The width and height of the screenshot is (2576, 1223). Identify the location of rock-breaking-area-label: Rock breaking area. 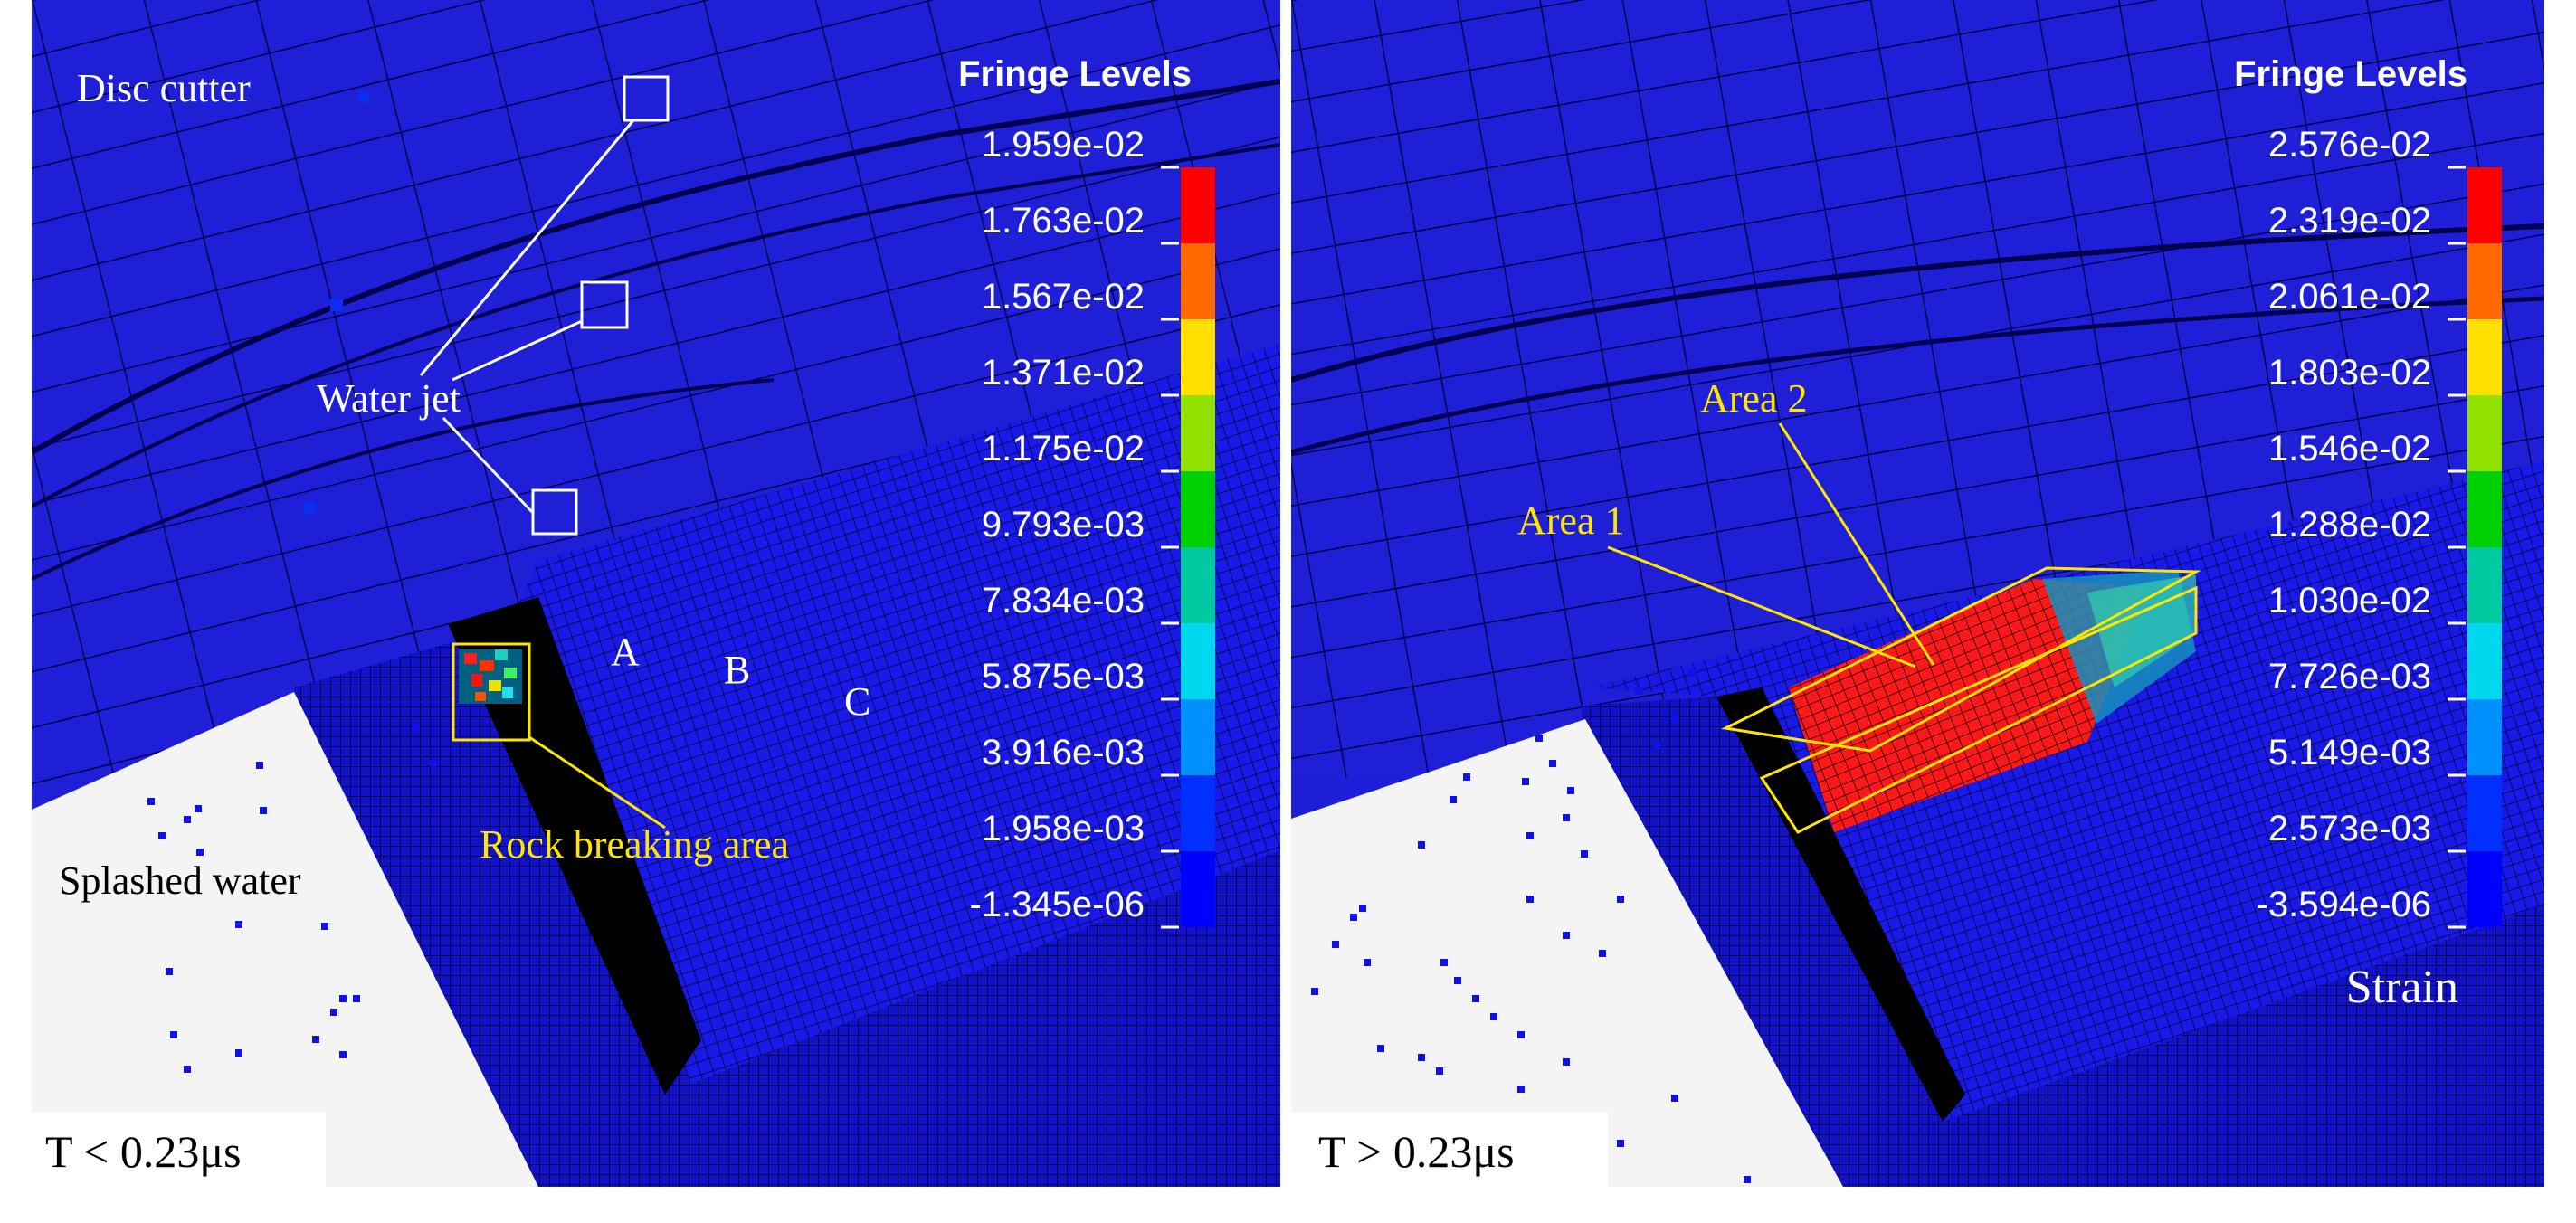
(635, 844).